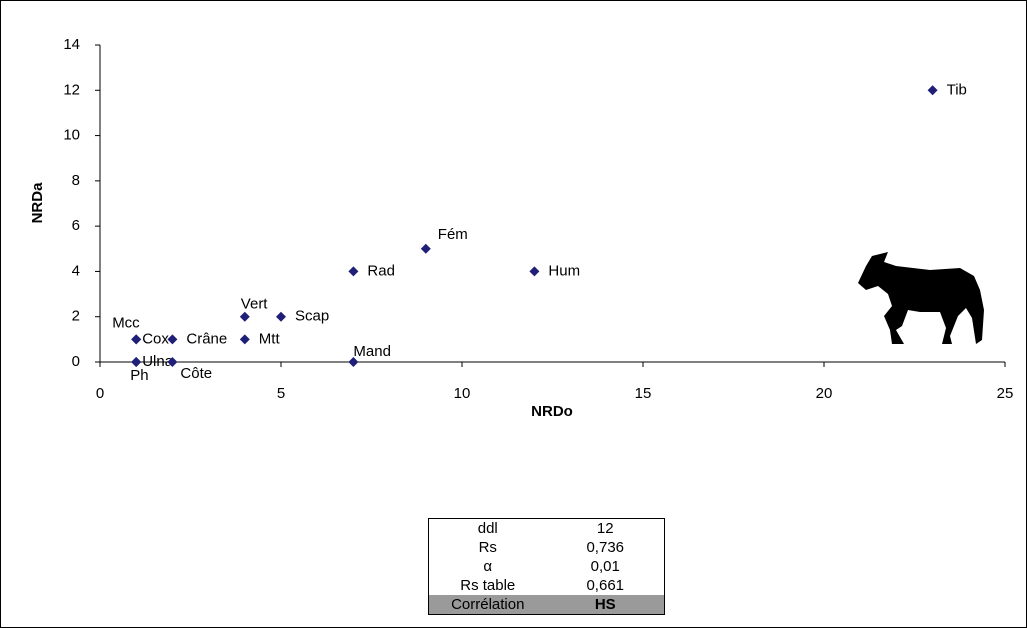 The width and height of the screenshot is (1027, 628). I want to click on point-label: Mcc, so click(126, 322).